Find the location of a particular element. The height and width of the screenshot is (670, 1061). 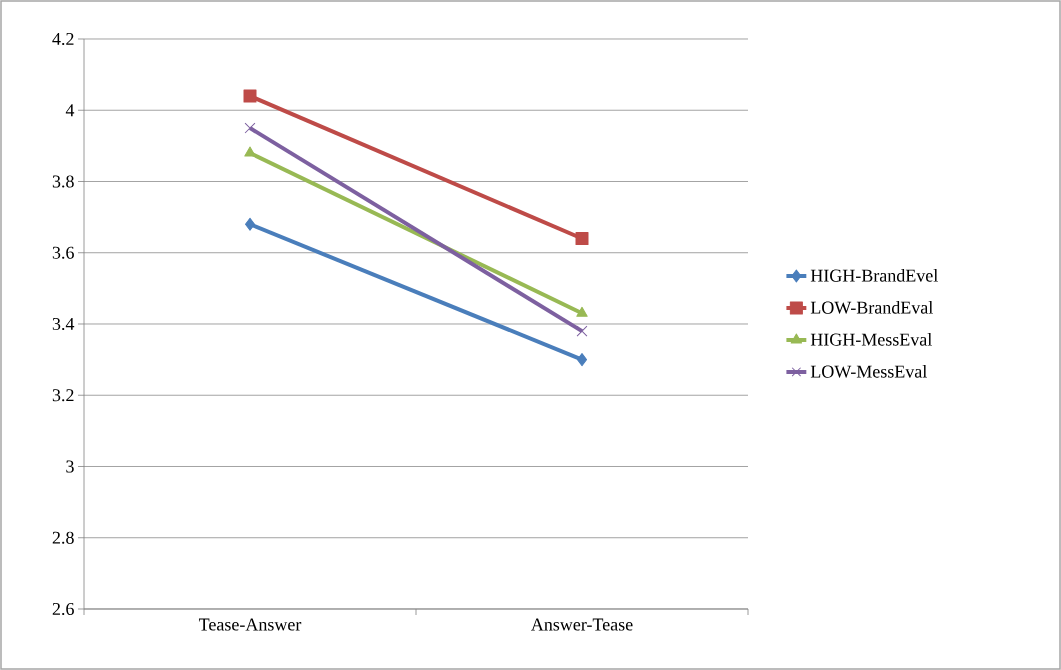

y-tick-label: 2.8 is located at coordinates (63, 537).